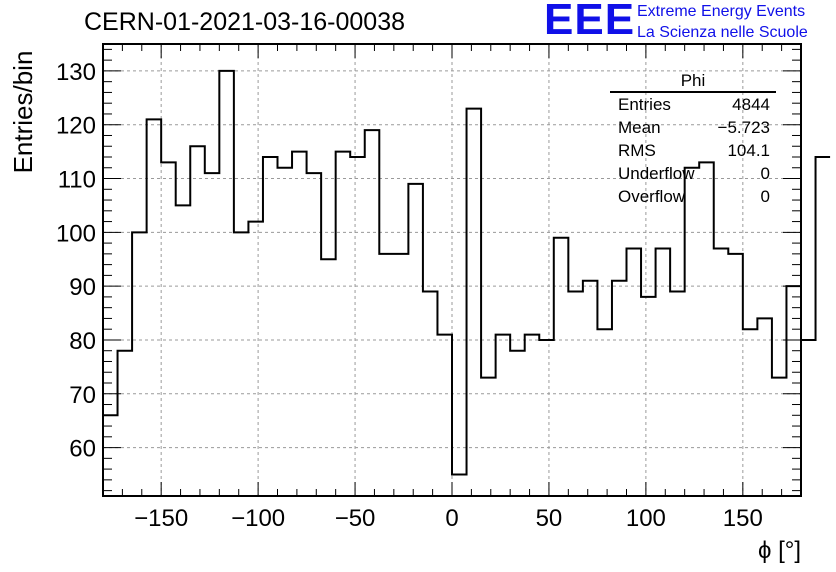 This screenshot has width=836, height=572. What do you see at coordinates (82, 449) in the screenshot?
I see `y-tick-label: 60` at bounding box center [82, 449].